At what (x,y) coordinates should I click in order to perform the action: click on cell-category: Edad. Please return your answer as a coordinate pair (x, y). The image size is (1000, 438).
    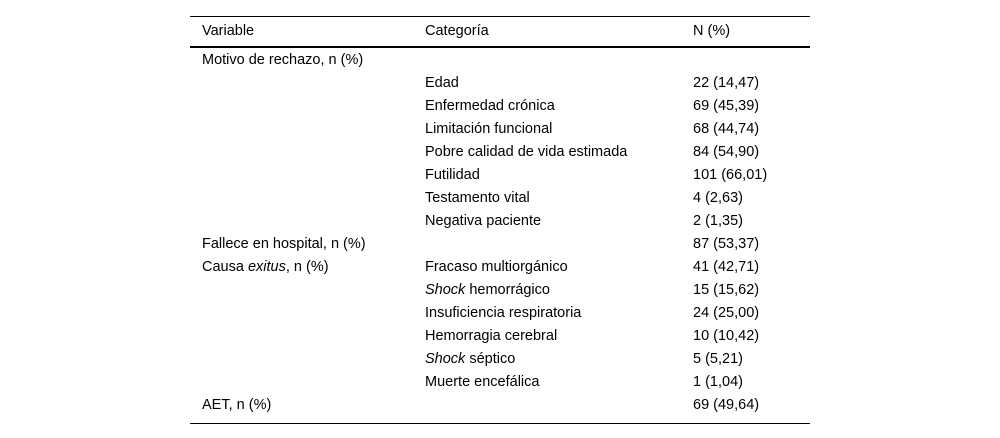
    Looking at the image, I should click on (559, 83).